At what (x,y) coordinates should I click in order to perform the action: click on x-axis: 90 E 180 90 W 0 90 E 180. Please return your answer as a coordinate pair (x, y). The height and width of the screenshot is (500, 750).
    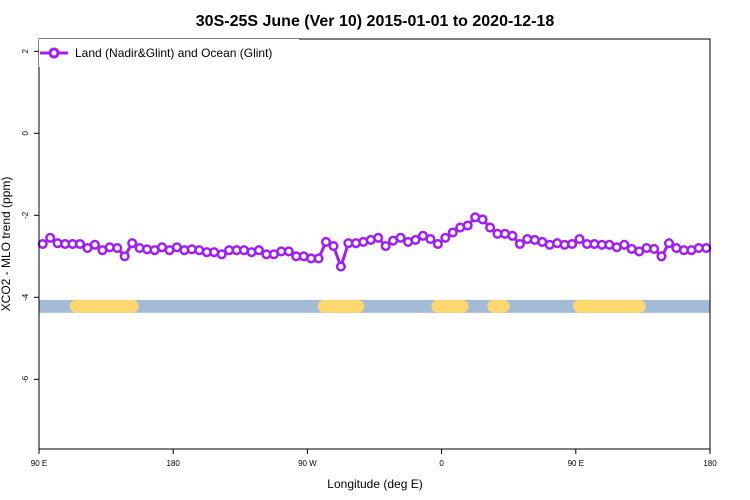
    Looking at the image, I should click on (374, 458).